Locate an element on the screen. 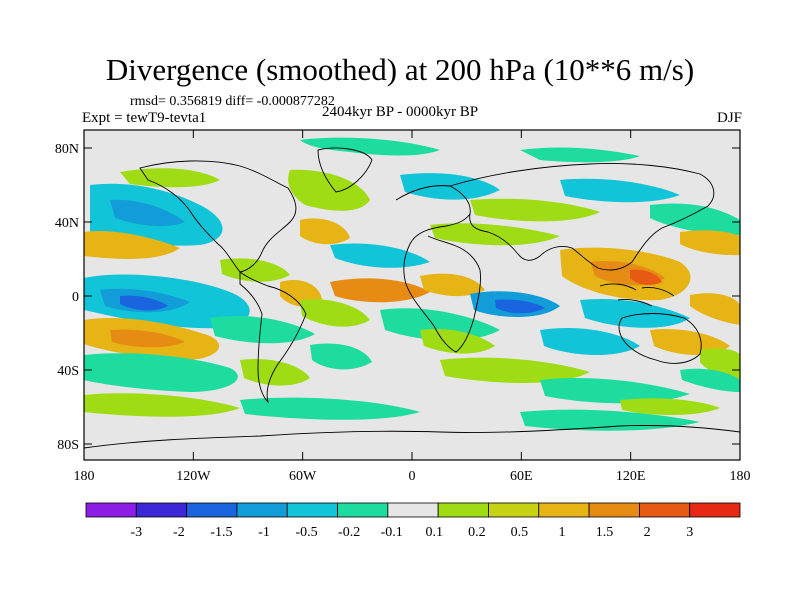 This screenshot has width=800, height=600. colorbar-label: 0.1 is located at coordinates (435, 532).